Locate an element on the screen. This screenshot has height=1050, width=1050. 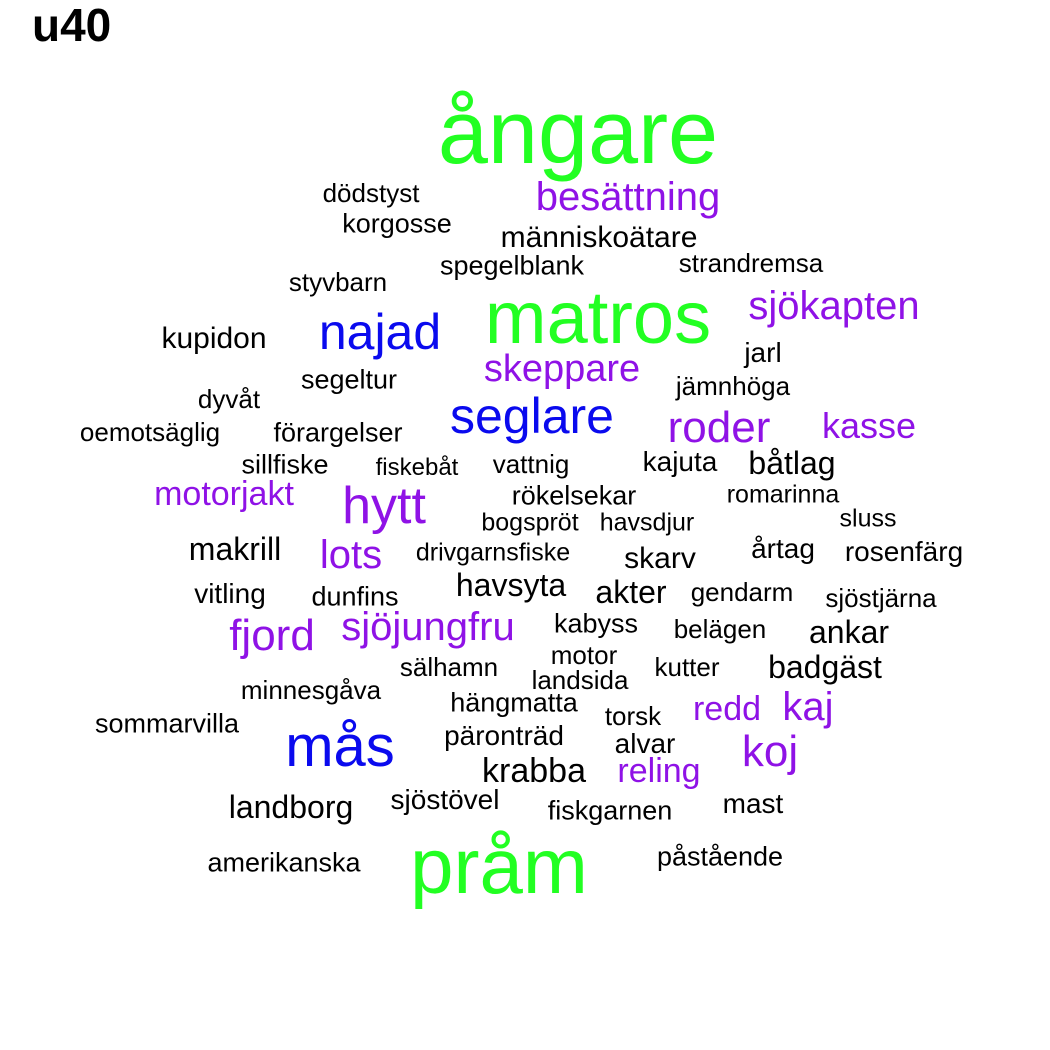
word-kutter: kutter is located at coordinates (687, 667).